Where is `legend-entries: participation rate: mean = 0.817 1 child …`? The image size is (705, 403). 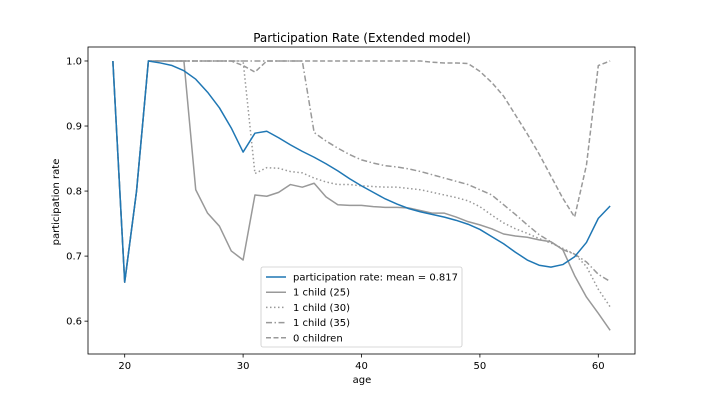
legend-entries: participation rate: mean = 0.817 1 child … is located at coordinates (362, 308).